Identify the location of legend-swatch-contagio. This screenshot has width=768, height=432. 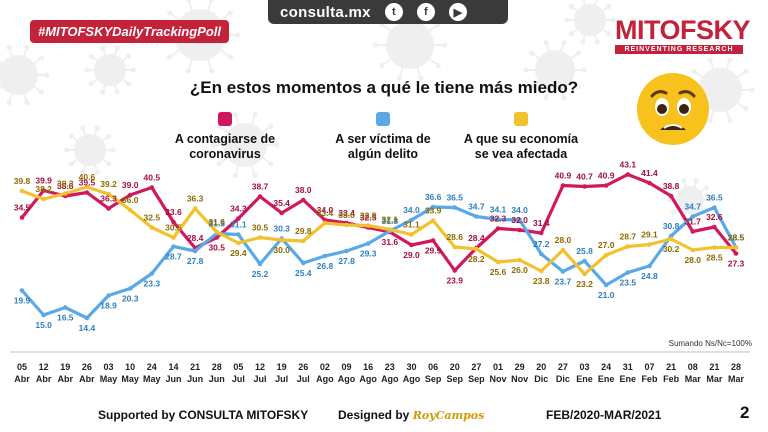
(225, 119).